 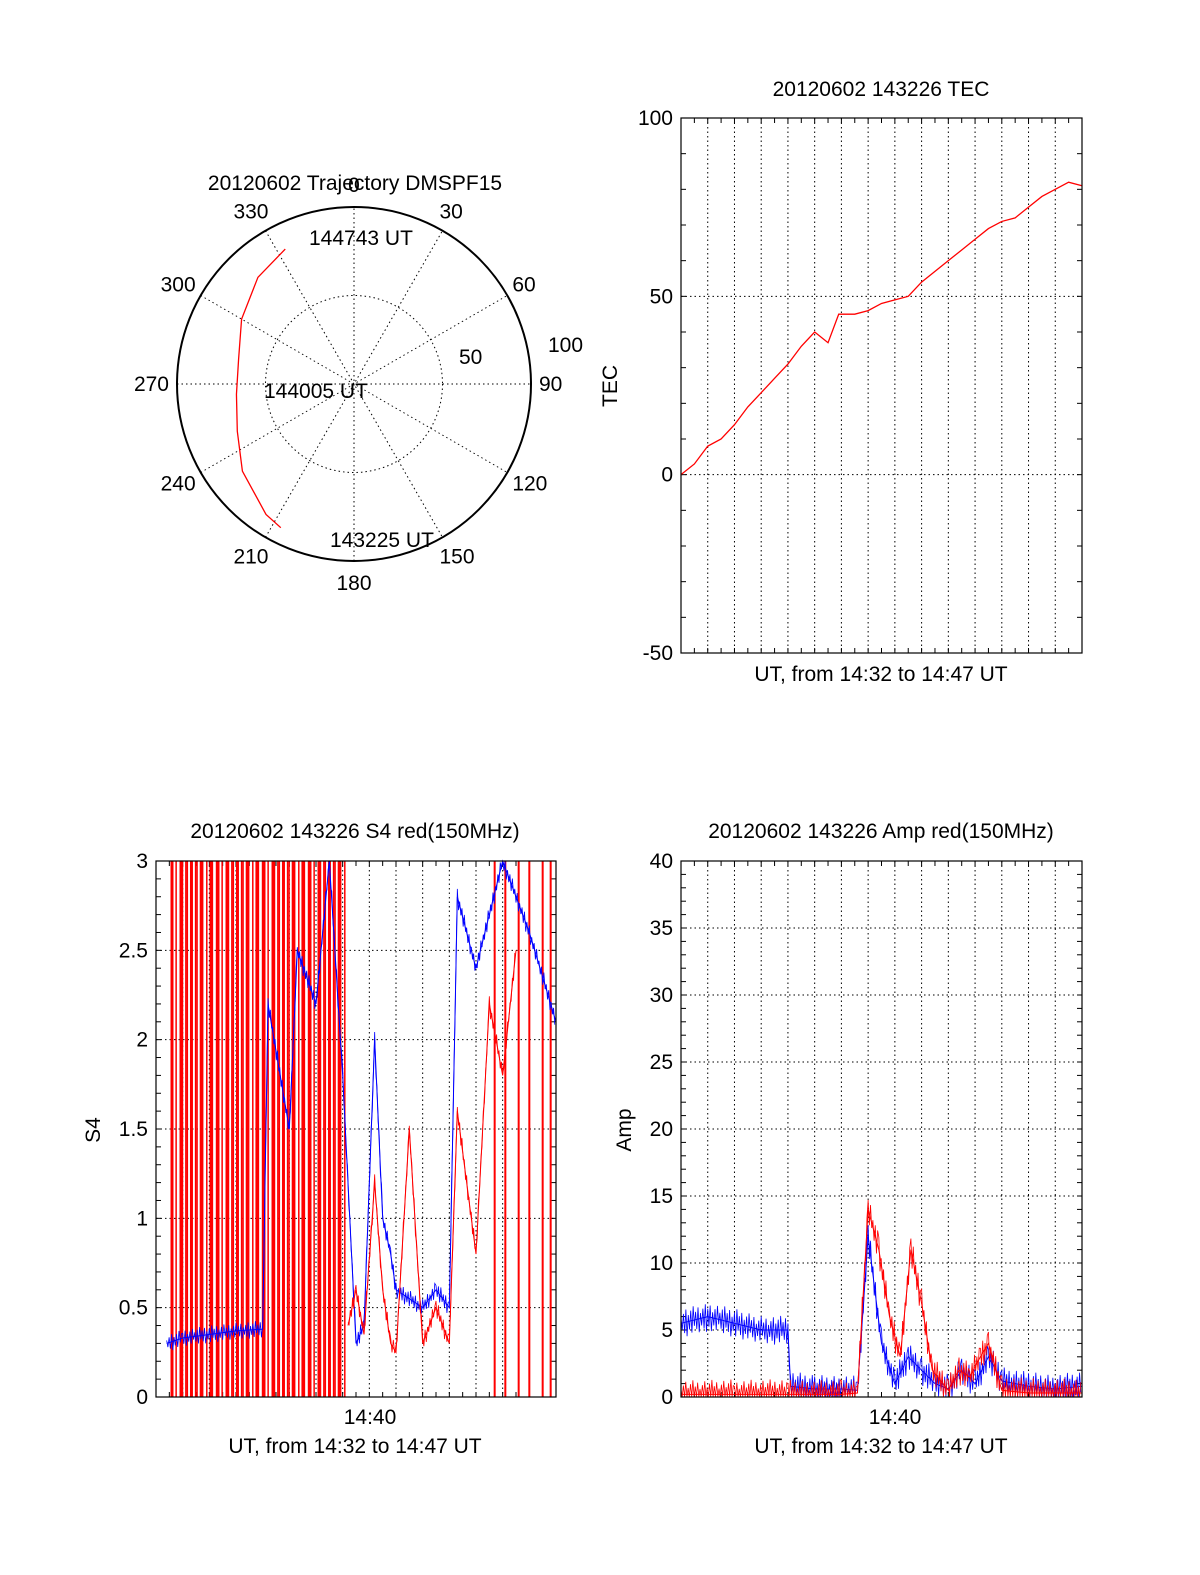 What do you see at coordinates (353, 583) in the screenshot?
I see `polar-angle-label: 180` at bounding box center [353, 583].